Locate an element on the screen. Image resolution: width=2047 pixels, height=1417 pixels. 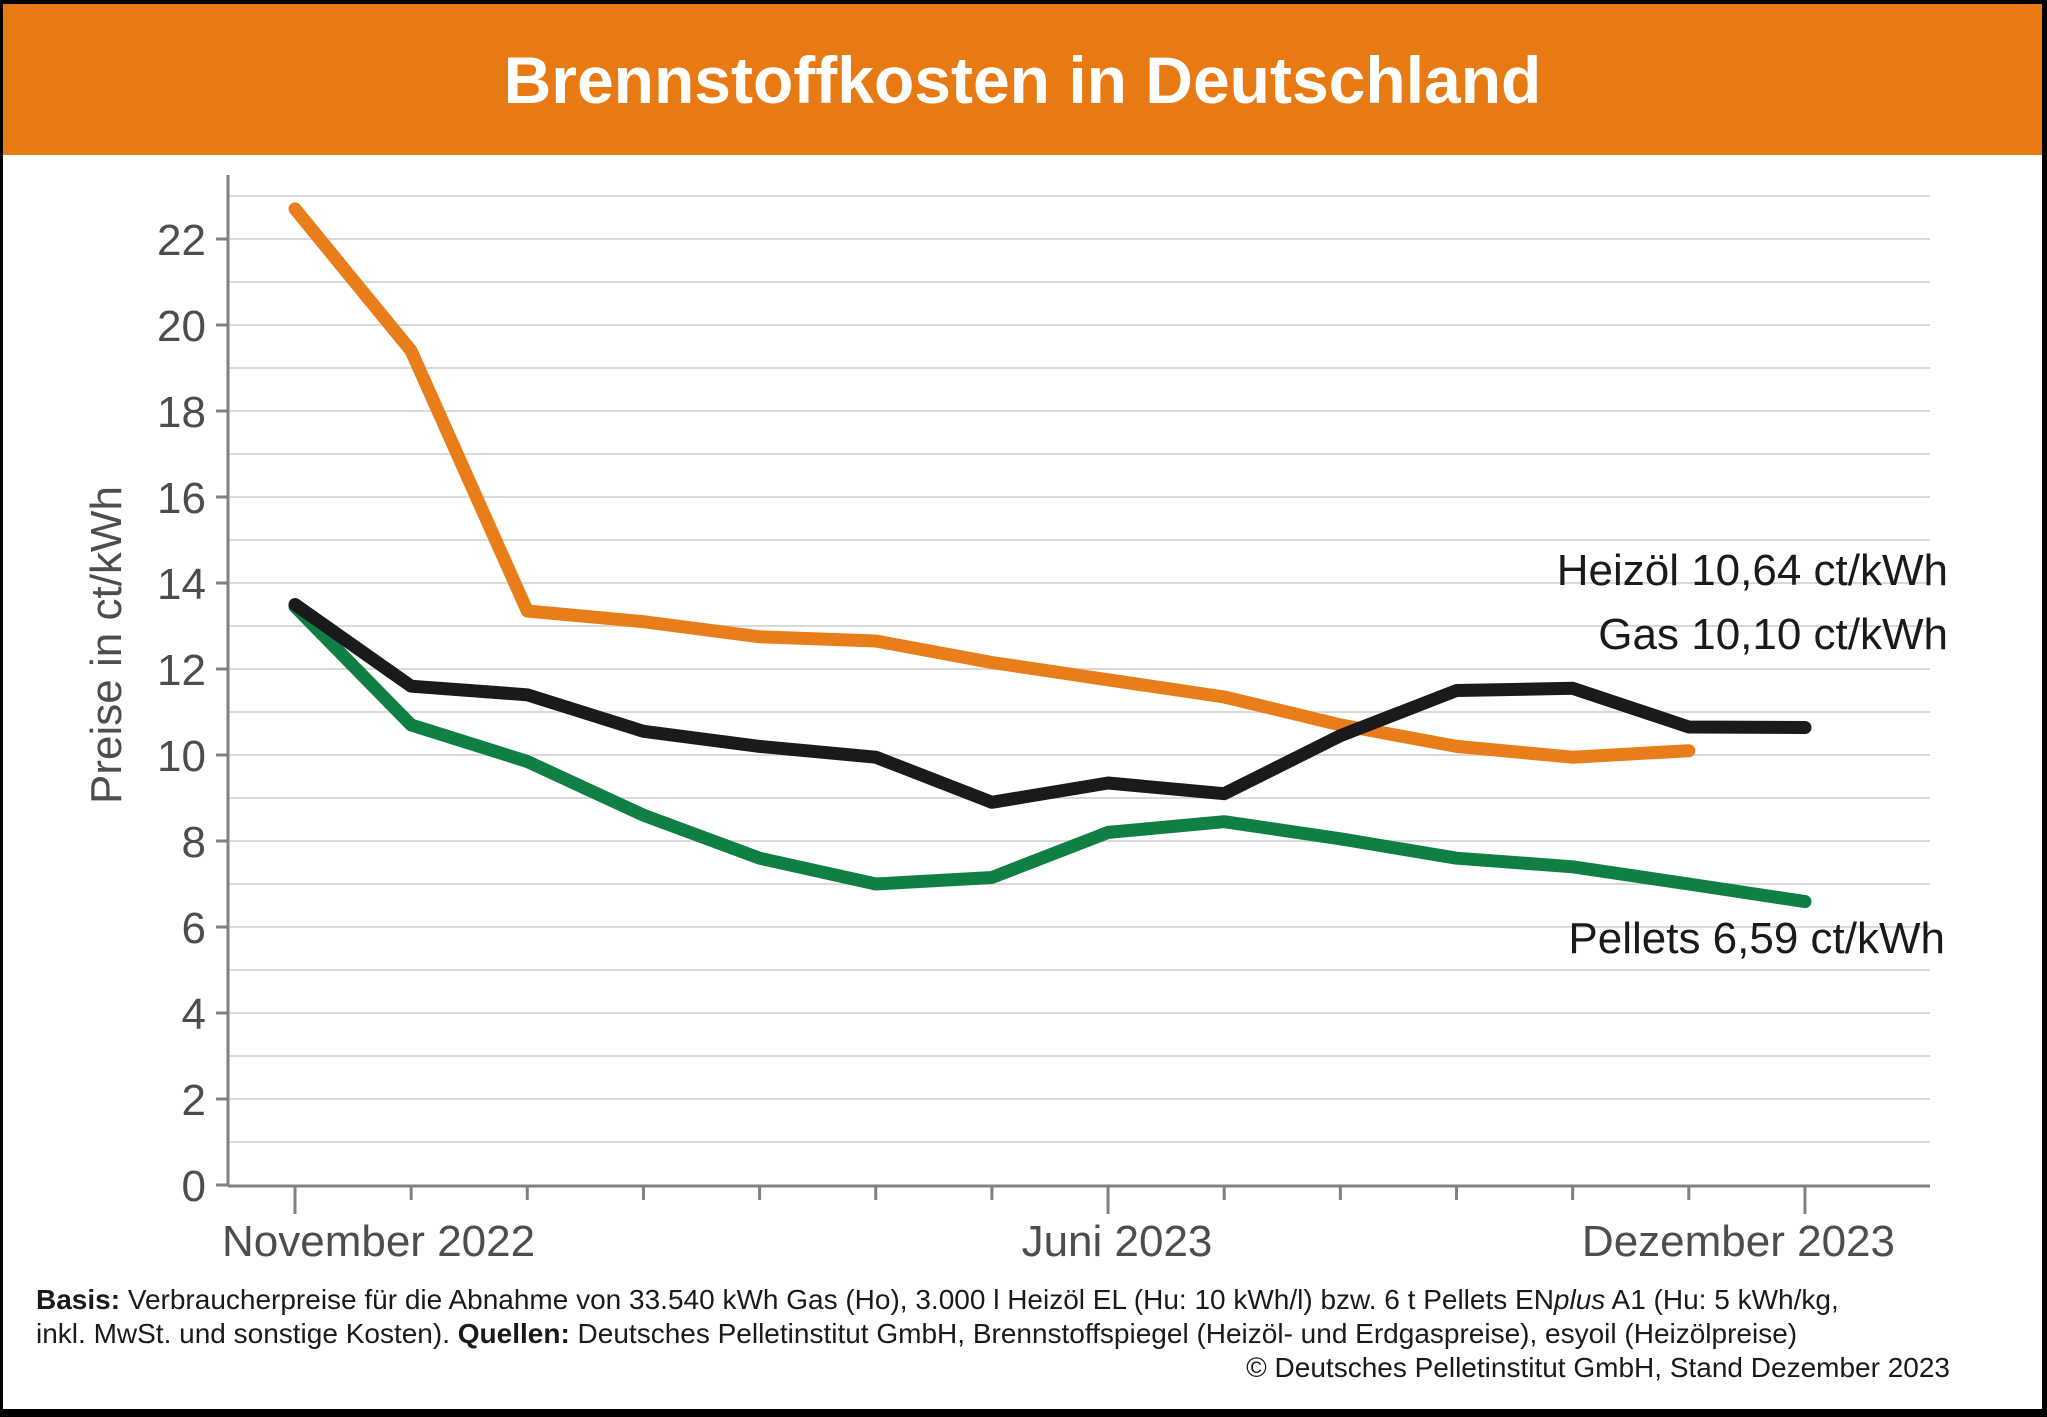
series-label-gas: Gas 10,10 ct/kWh is located at coordinates (1773, 634).